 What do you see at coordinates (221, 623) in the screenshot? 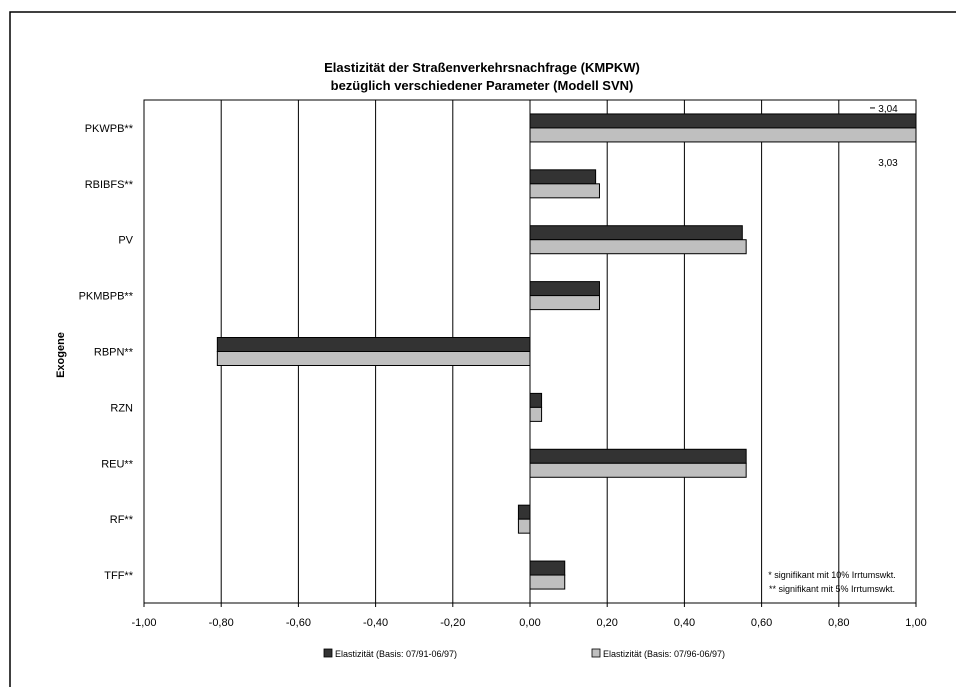
I see `x-tick-label: -0,80` at bounding box center [221, 623].